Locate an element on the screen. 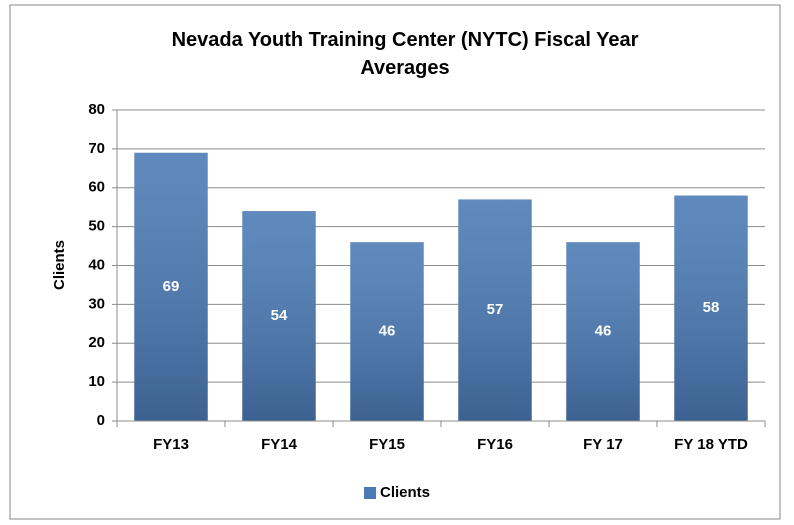  data-label: 57 is located at coordinates (495, 309).